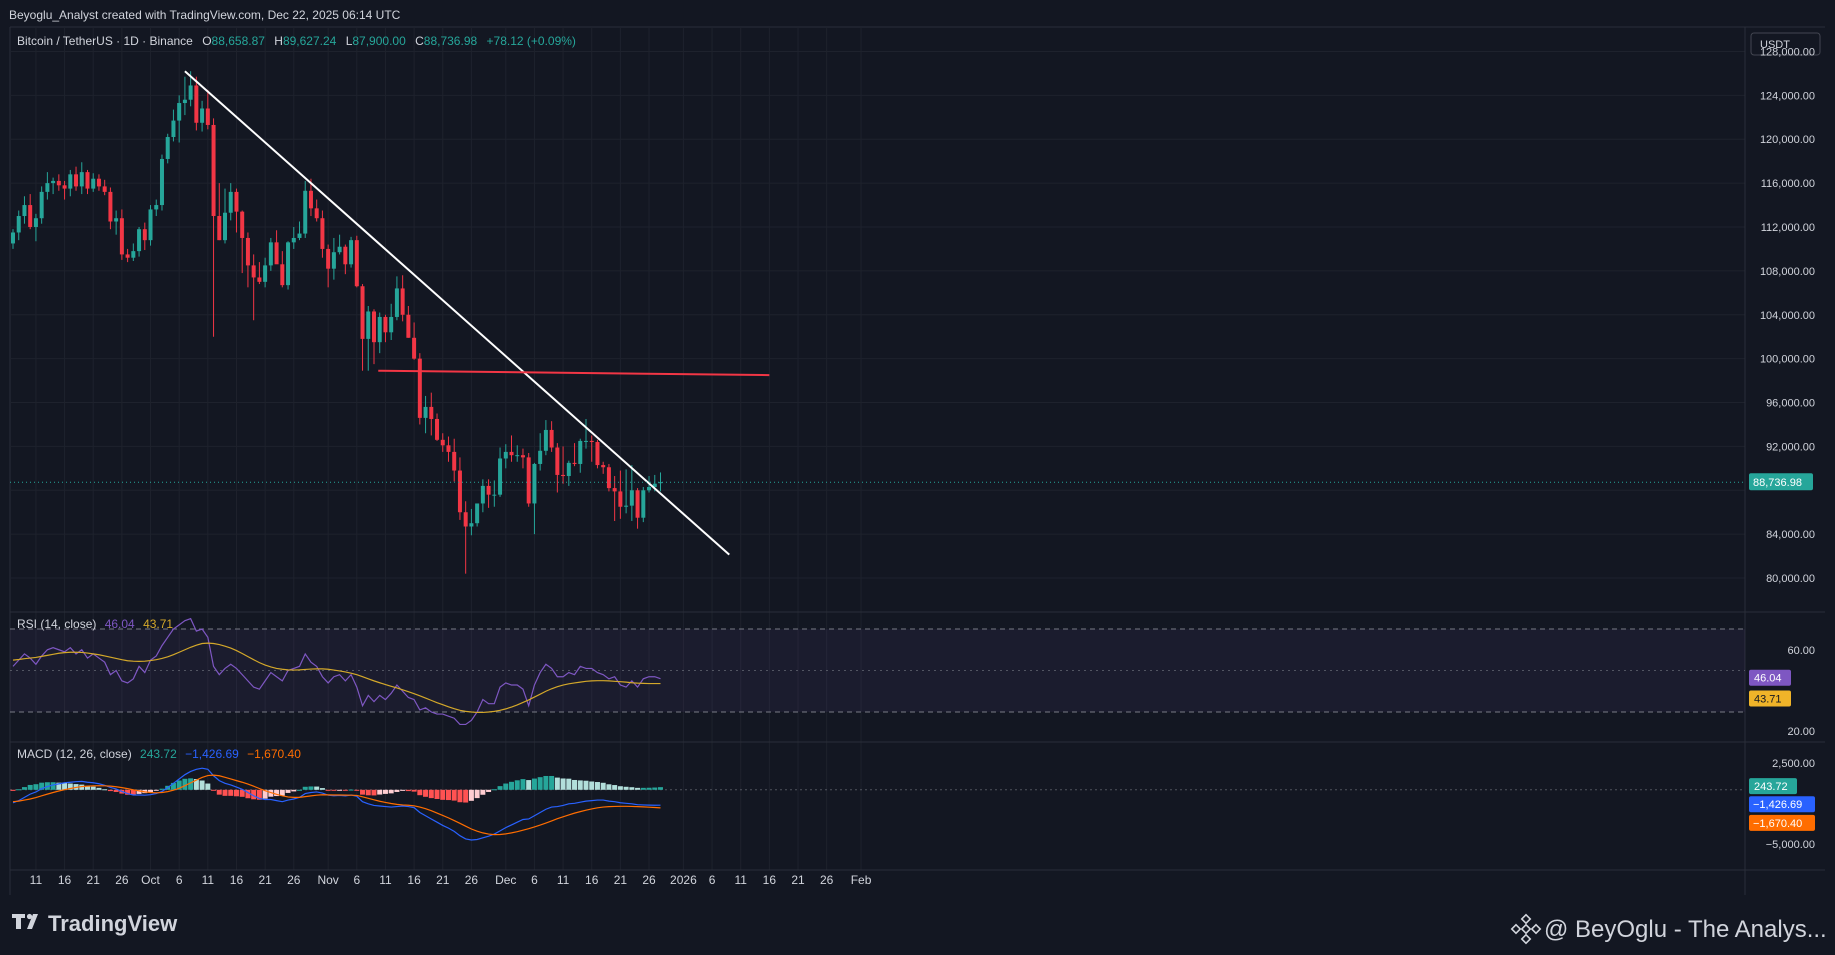 Image resolution: width=1835 pixels, height=955 pixels. I want to click on macd-signal-value-tag: −1,670.40, so click(1777, 824).